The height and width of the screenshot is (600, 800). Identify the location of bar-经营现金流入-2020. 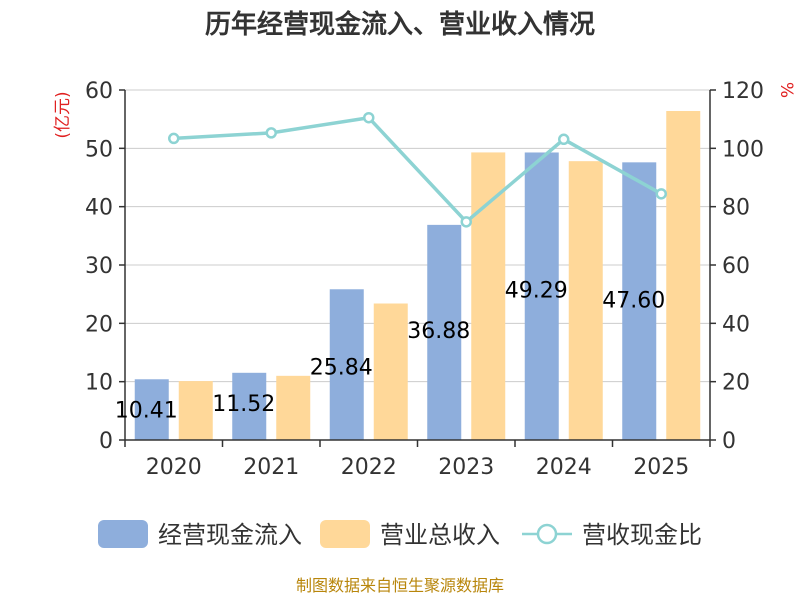
(151, 409).